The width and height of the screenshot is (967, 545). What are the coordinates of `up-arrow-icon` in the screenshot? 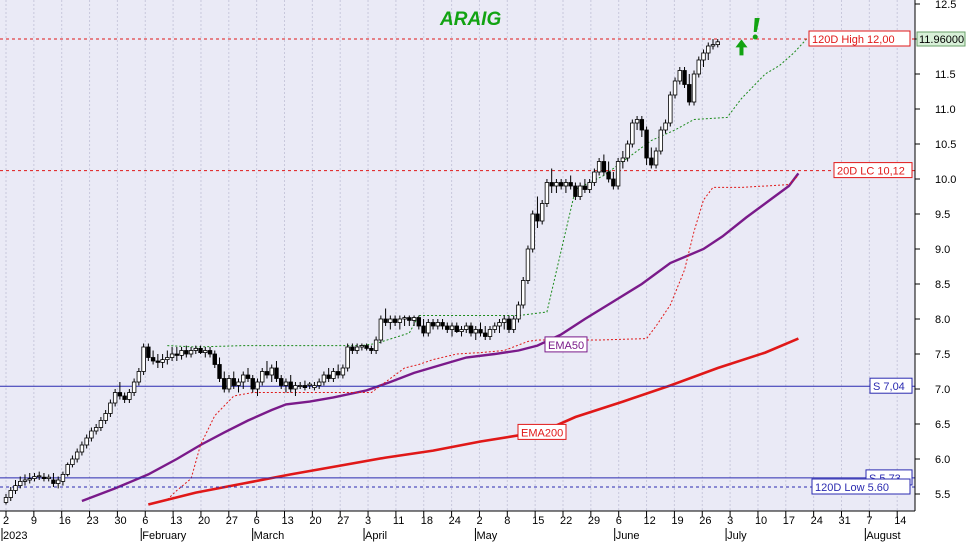 It's located at (741, 47).